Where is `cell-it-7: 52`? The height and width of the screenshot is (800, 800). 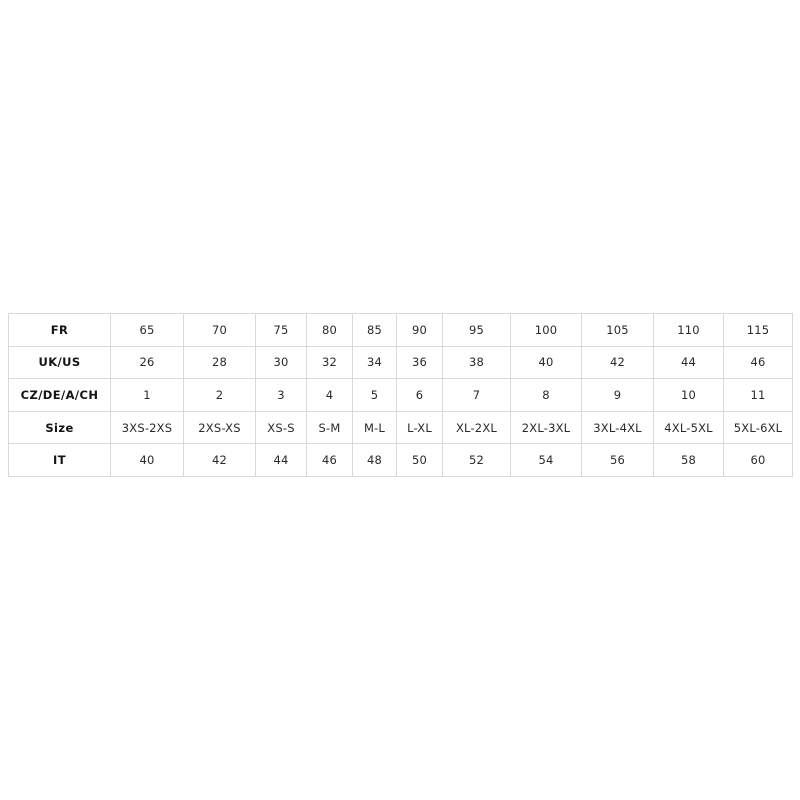
cell-it-7: 52 is located at coordinates (476, 460).